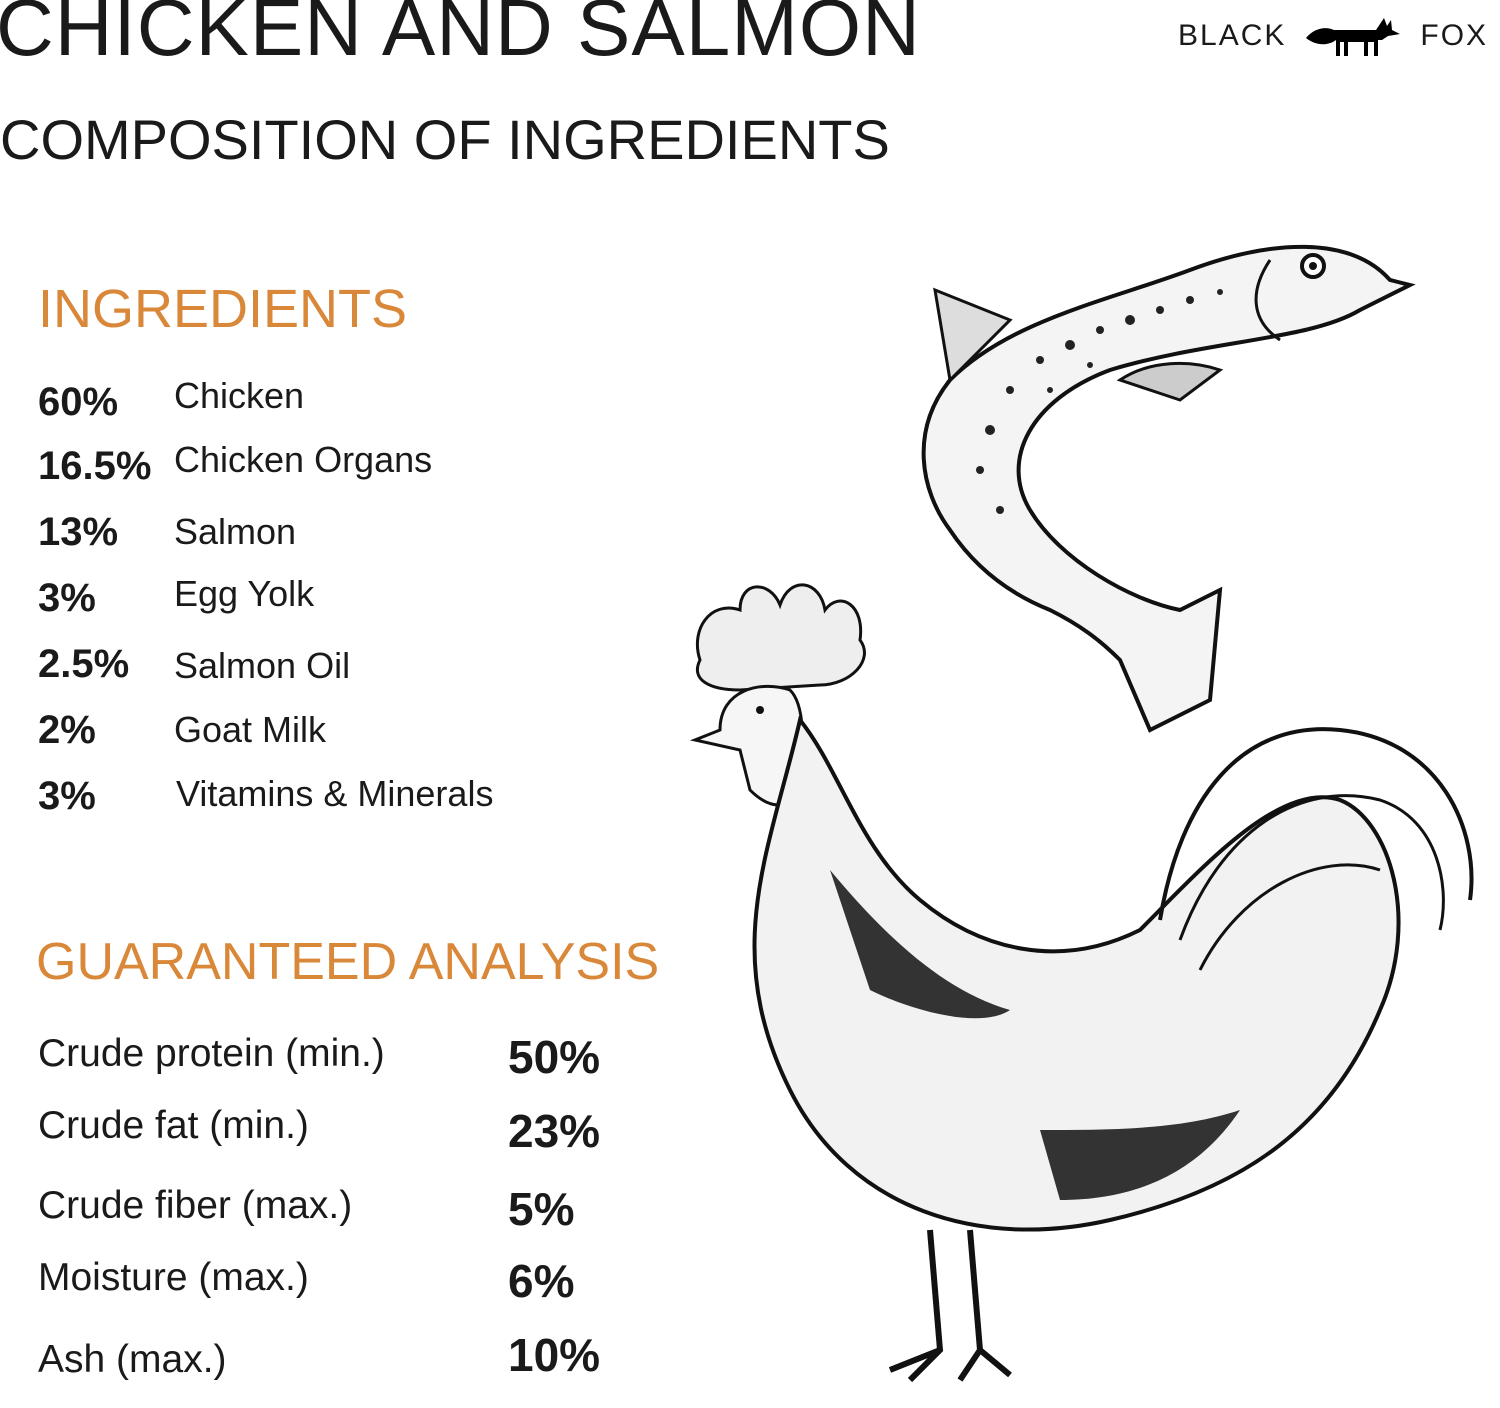 Image resolution: width=1500 pixels, height=1408 pixels. I want to click on ingredient-name: Salmon Oil, so click(262, 665).